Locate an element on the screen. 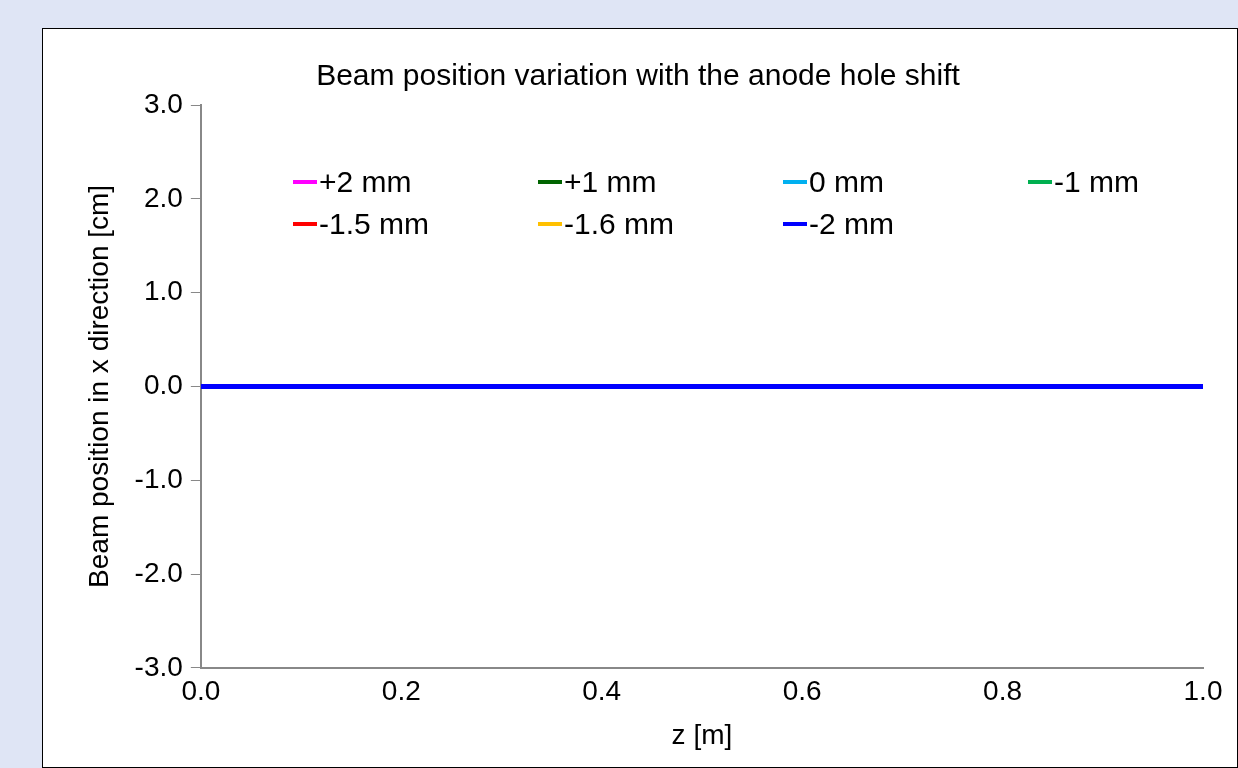  x-tick-label: 0.8 is located at coordinates (1003, 691).